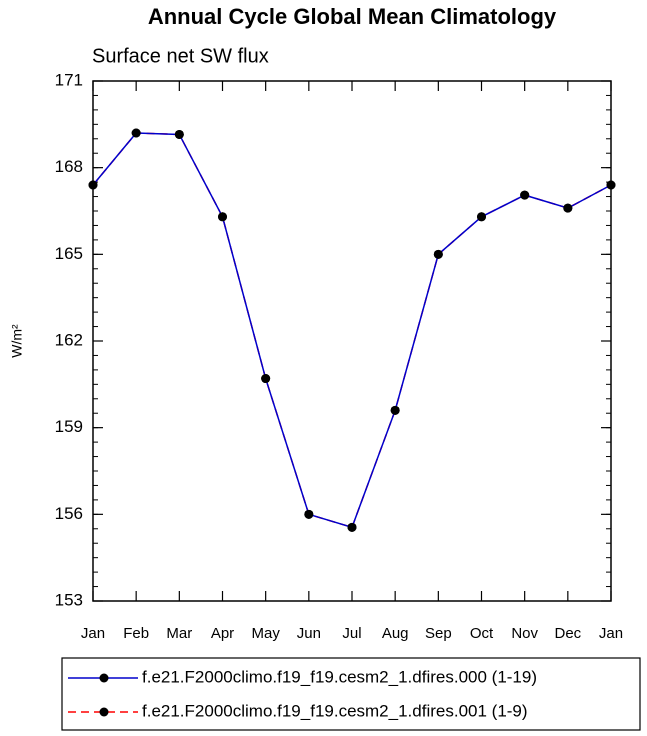 This screenshot has width=647, height=736. I want to click on x-tick-label: Apr, so click(222, 633).